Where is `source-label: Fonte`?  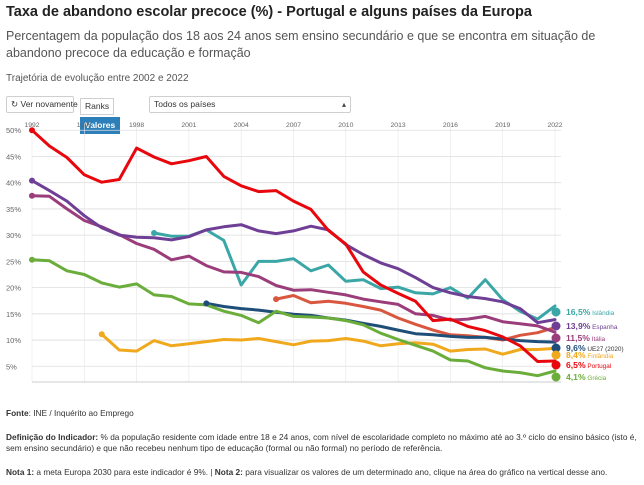
source-label: Fonte is located at coordinates (17, 413).